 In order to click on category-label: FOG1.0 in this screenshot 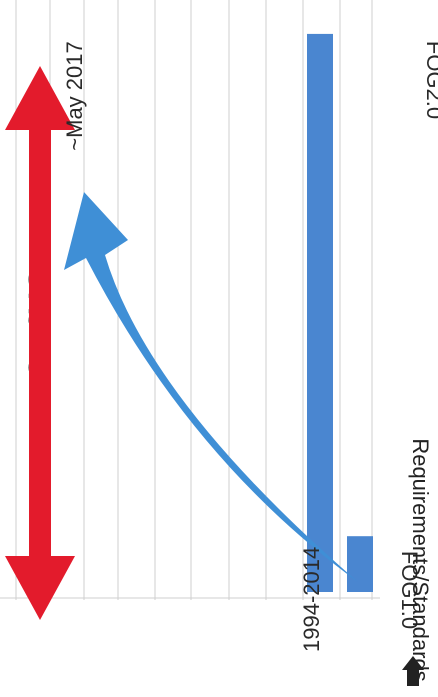, I will do `click(409, 590)`.